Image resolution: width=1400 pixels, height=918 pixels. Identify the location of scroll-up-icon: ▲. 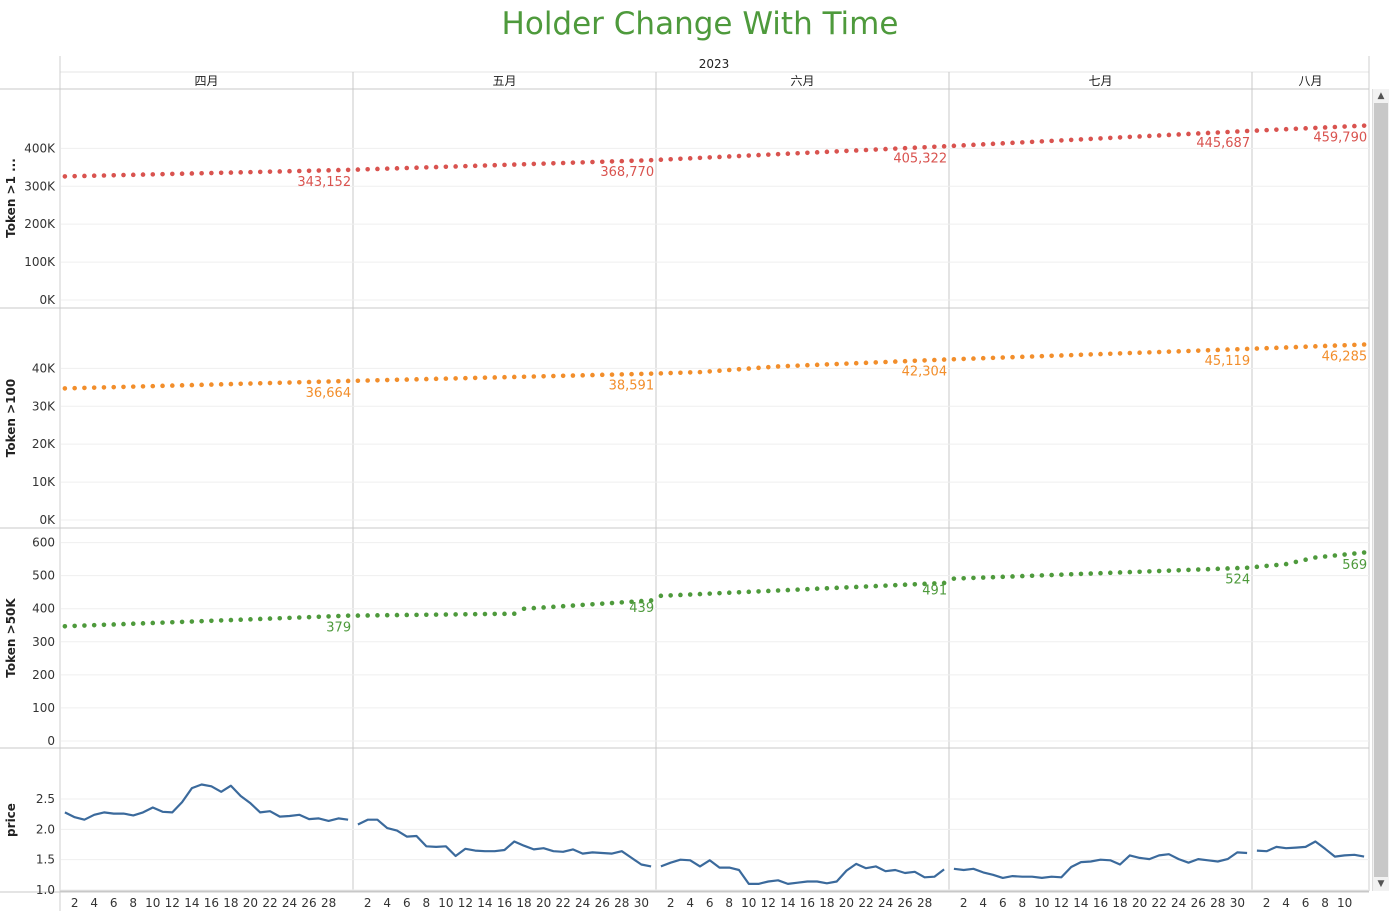
(1381, 96).